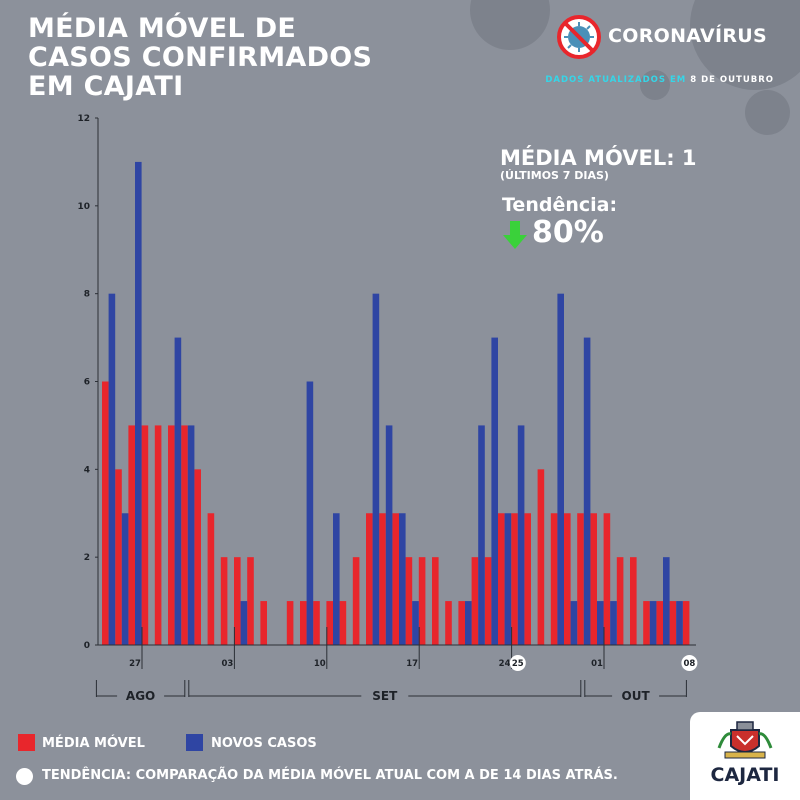 This screenshot has width=800, height=800. I want to click on legend-label-media: MÉDIA MÓVEL, so click(93, 743).